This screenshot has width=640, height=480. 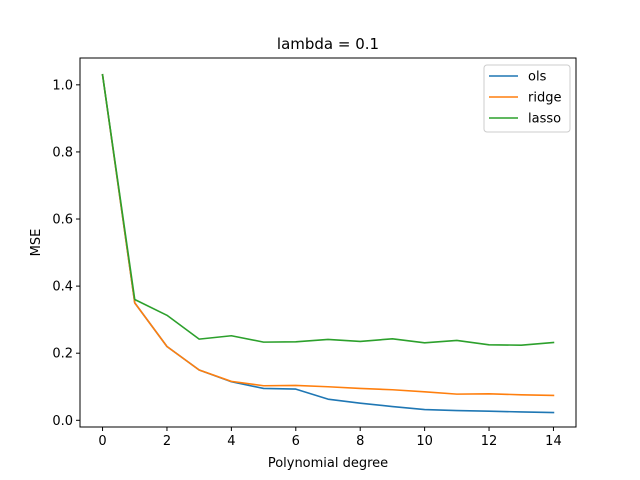 What do you see at coordinates (544, 119) in the screenshot?
I see `legend-label-lasso: lasso` at bounding box center [544, 119].